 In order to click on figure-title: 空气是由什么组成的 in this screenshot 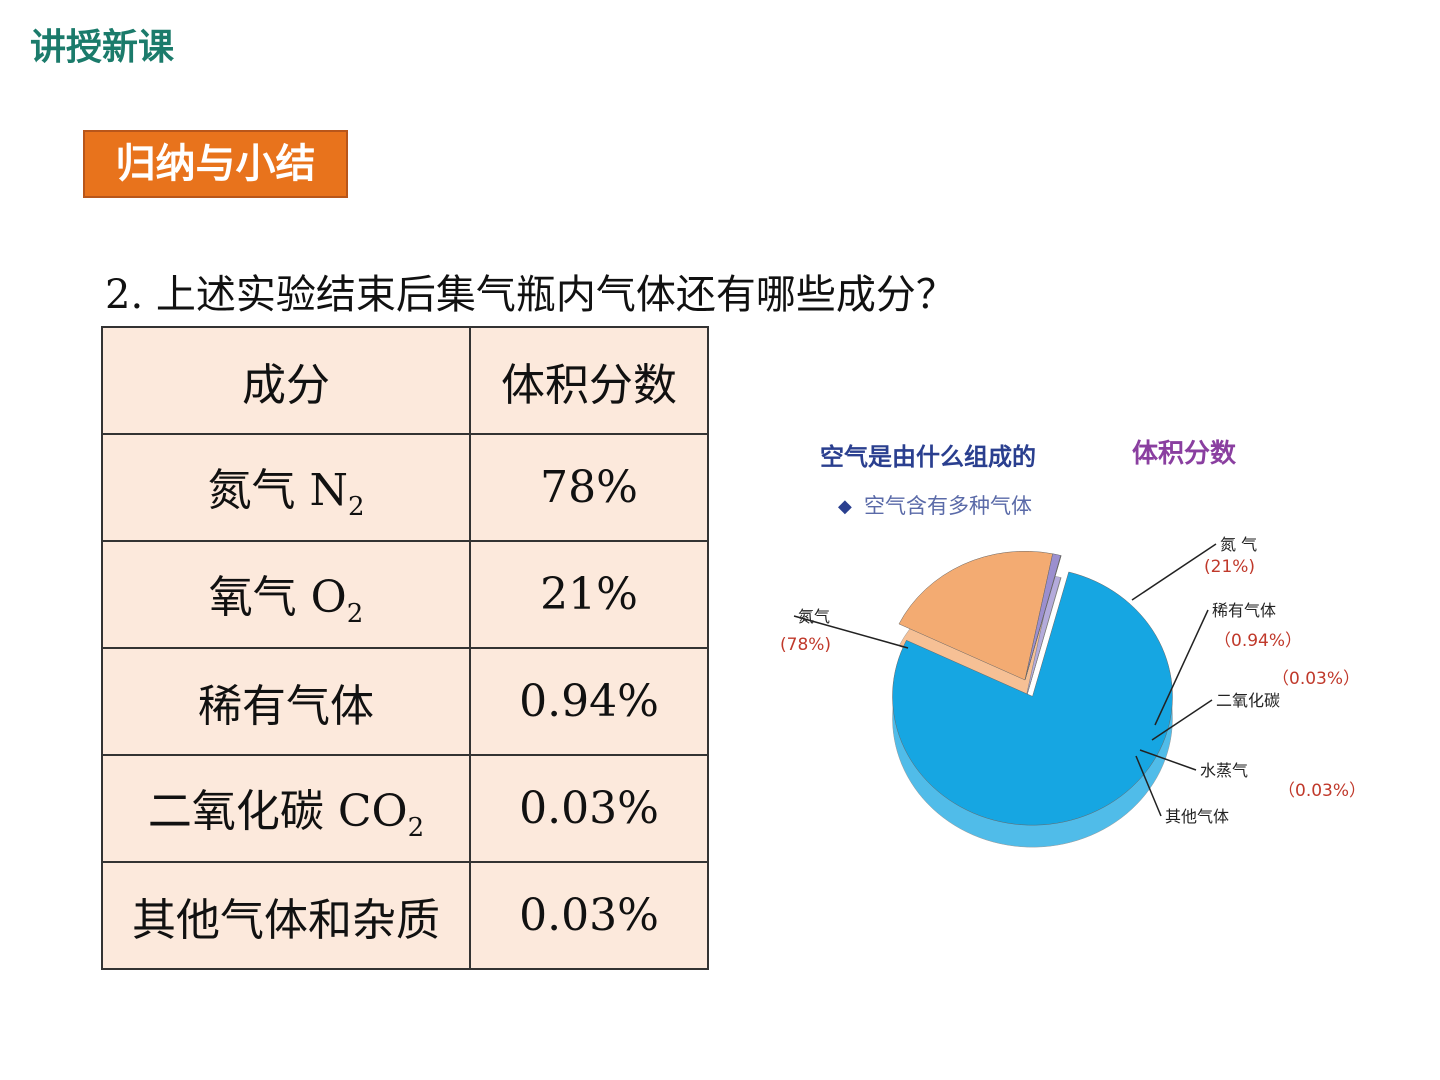, I will do `click(928, 457)`.